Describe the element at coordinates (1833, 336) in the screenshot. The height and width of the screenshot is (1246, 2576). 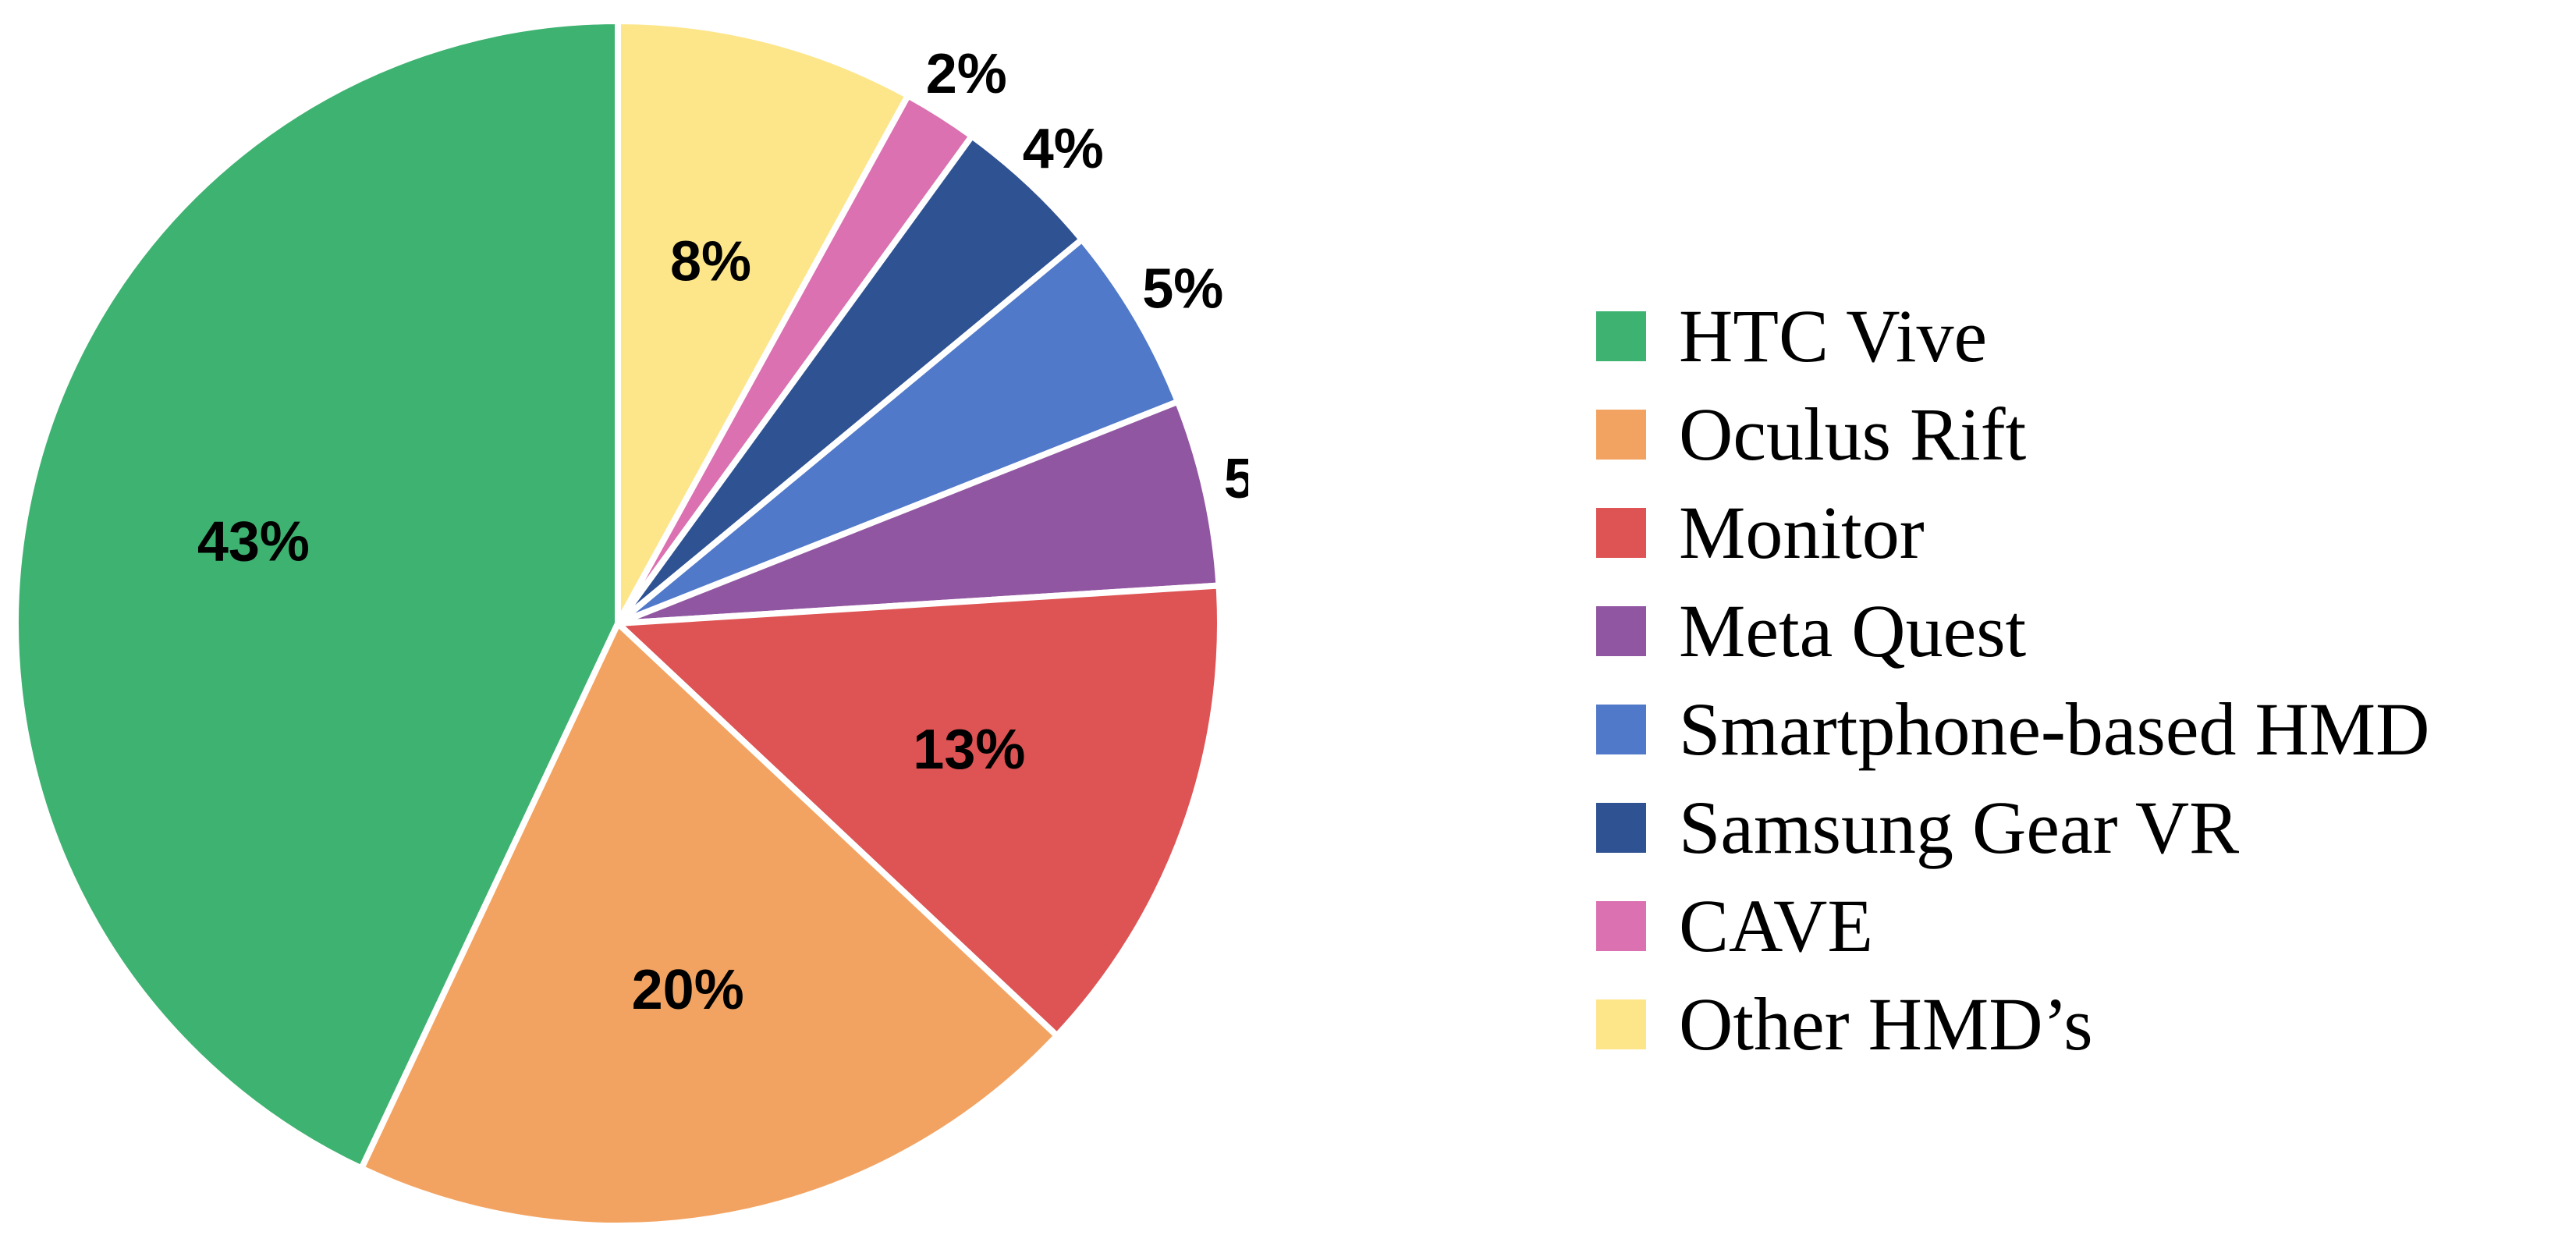
I see `legend-label: HTC Vive` at that location.